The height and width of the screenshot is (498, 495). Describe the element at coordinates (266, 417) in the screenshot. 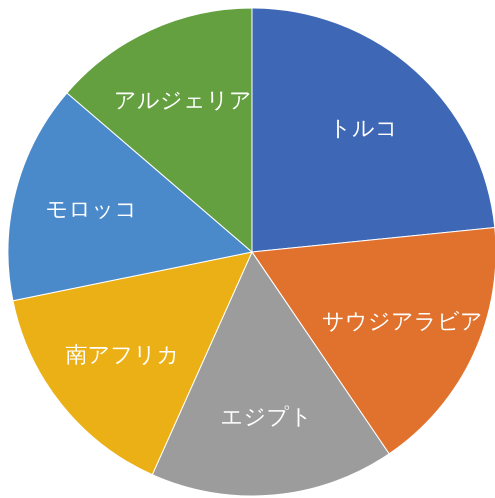

I see `slice-label: エジプト` at that location.